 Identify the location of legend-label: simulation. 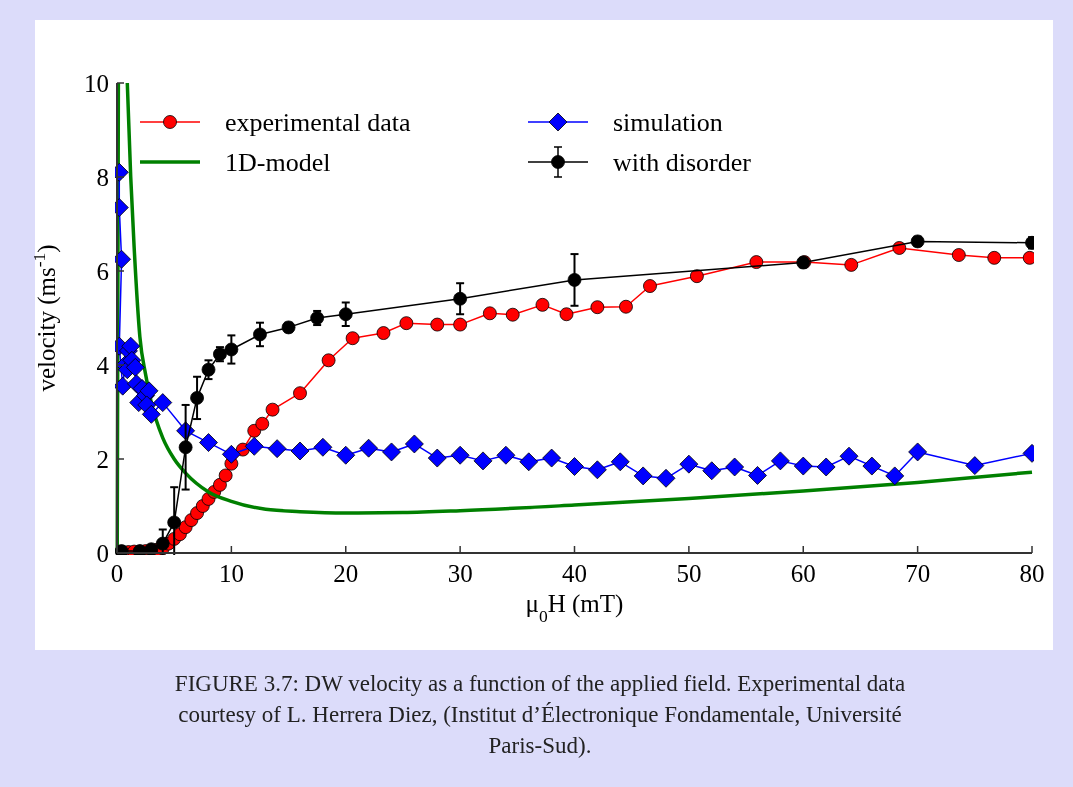
(668, 122).